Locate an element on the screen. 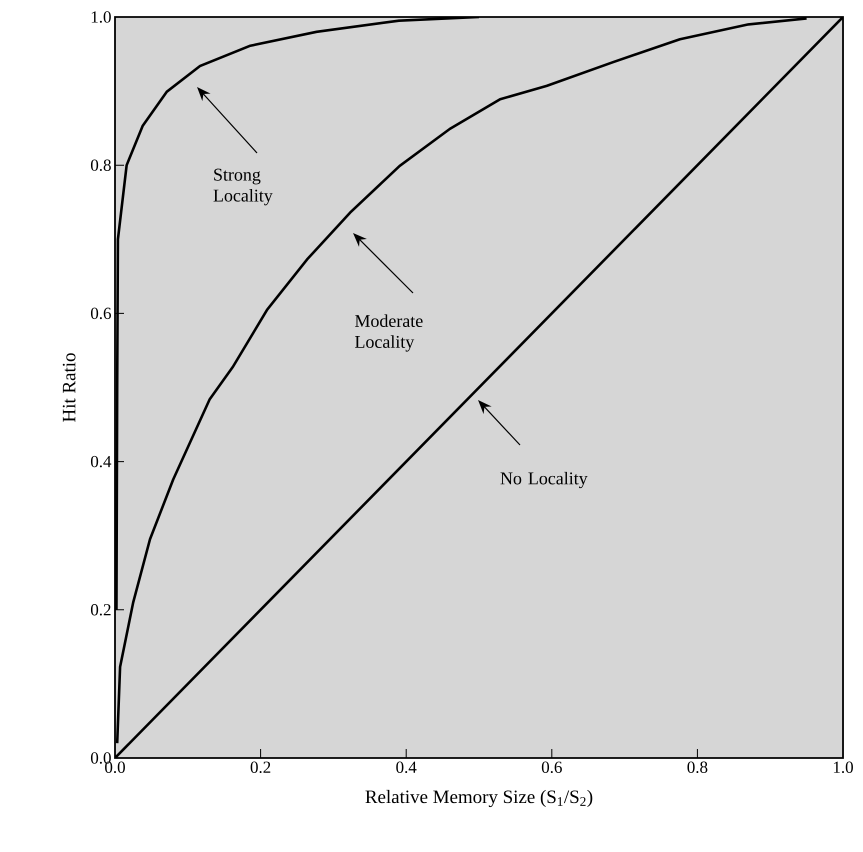 Image resolution: width=863 pixels, height=852 pixels. y-tick-label: 0.8 is located at coordinates (100, 165).